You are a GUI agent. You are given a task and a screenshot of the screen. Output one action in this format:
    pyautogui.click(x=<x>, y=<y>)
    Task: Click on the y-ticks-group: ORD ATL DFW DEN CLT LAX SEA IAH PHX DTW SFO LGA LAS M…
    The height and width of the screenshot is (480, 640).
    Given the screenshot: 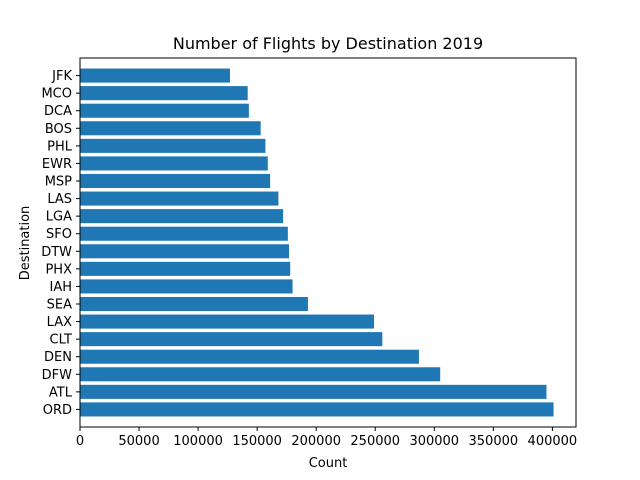 What is the action you would take?
    pyautogui.click(x=60, y=243)
    